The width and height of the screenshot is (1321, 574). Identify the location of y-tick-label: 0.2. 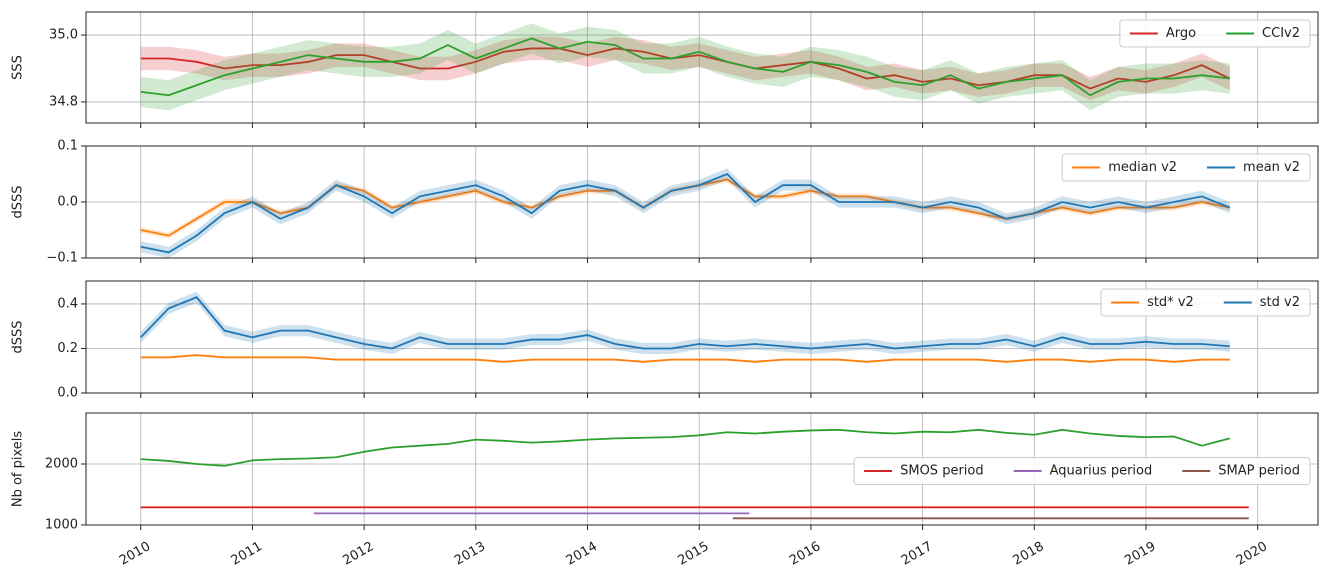
(67, 348).